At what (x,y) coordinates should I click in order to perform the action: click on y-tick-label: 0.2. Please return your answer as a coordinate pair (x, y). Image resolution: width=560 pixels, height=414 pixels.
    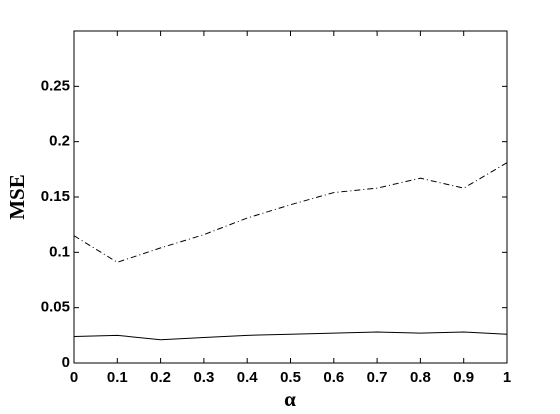
    Looking at the image, I should click on (59, 141).